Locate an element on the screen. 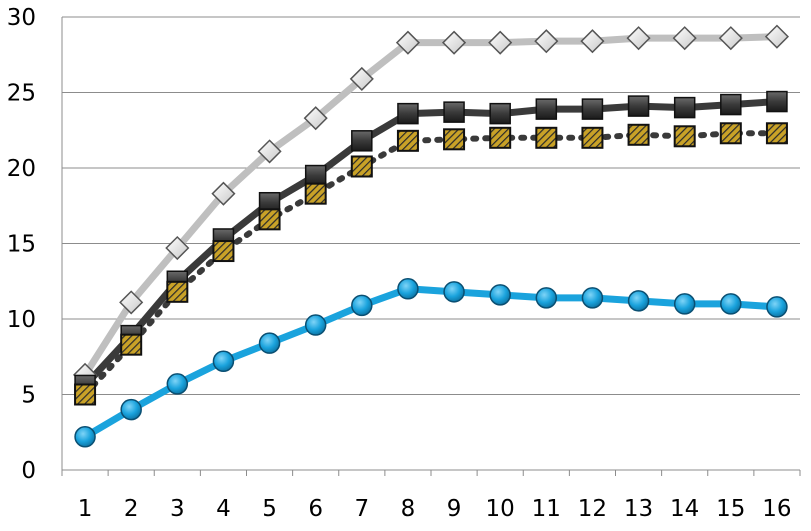 Image resolution: width=811 pixels, height=531 pixels. x-tick-label: 7 is located at coordinates (361, 509).